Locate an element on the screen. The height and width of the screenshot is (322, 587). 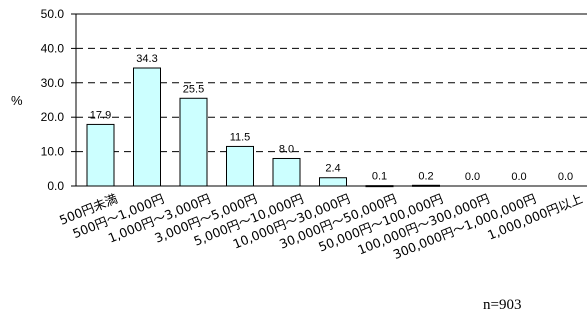
data-label: 25.5 is located at coordinates (193, 89).